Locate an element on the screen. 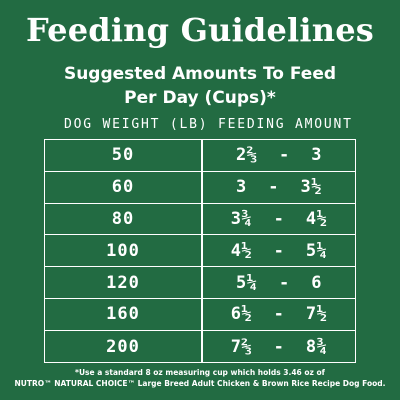 Image resolution: width=400 pixels, height=400 pixels. weight-cell: 80 is located at coordinates (123, 218).